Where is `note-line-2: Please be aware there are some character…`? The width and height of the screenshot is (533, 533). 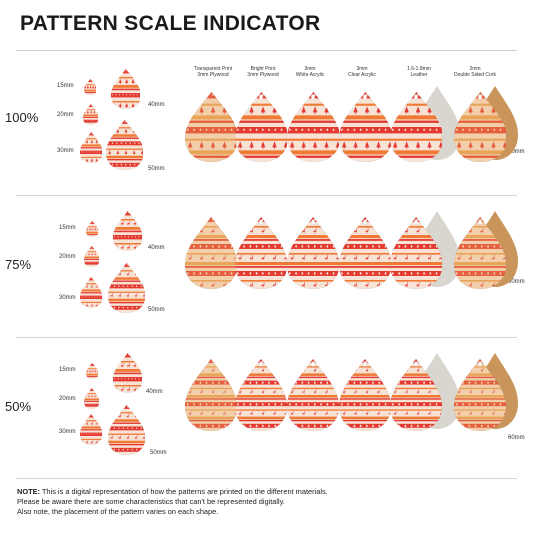 note-line-2: Please be aware there are some character… is located at coordinates (151, 501).